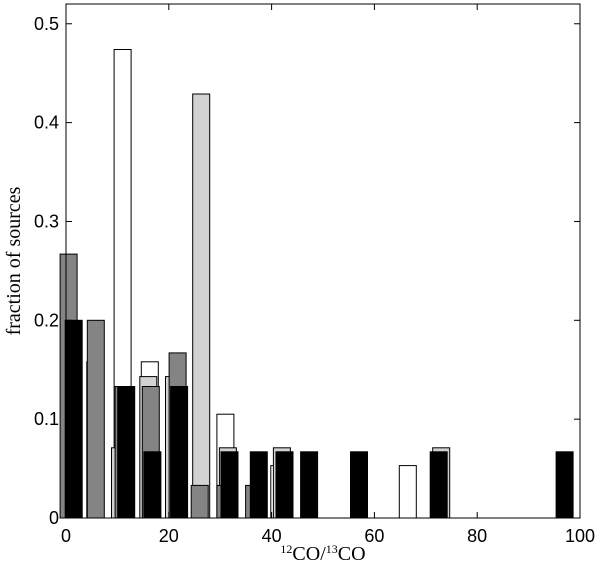 This screenshot has width=600, height=579. What do you see at coordinates (46, 419) in the screenshot?
I see `y-tick-label-1: 0.1` at bounding box center [46, 419].